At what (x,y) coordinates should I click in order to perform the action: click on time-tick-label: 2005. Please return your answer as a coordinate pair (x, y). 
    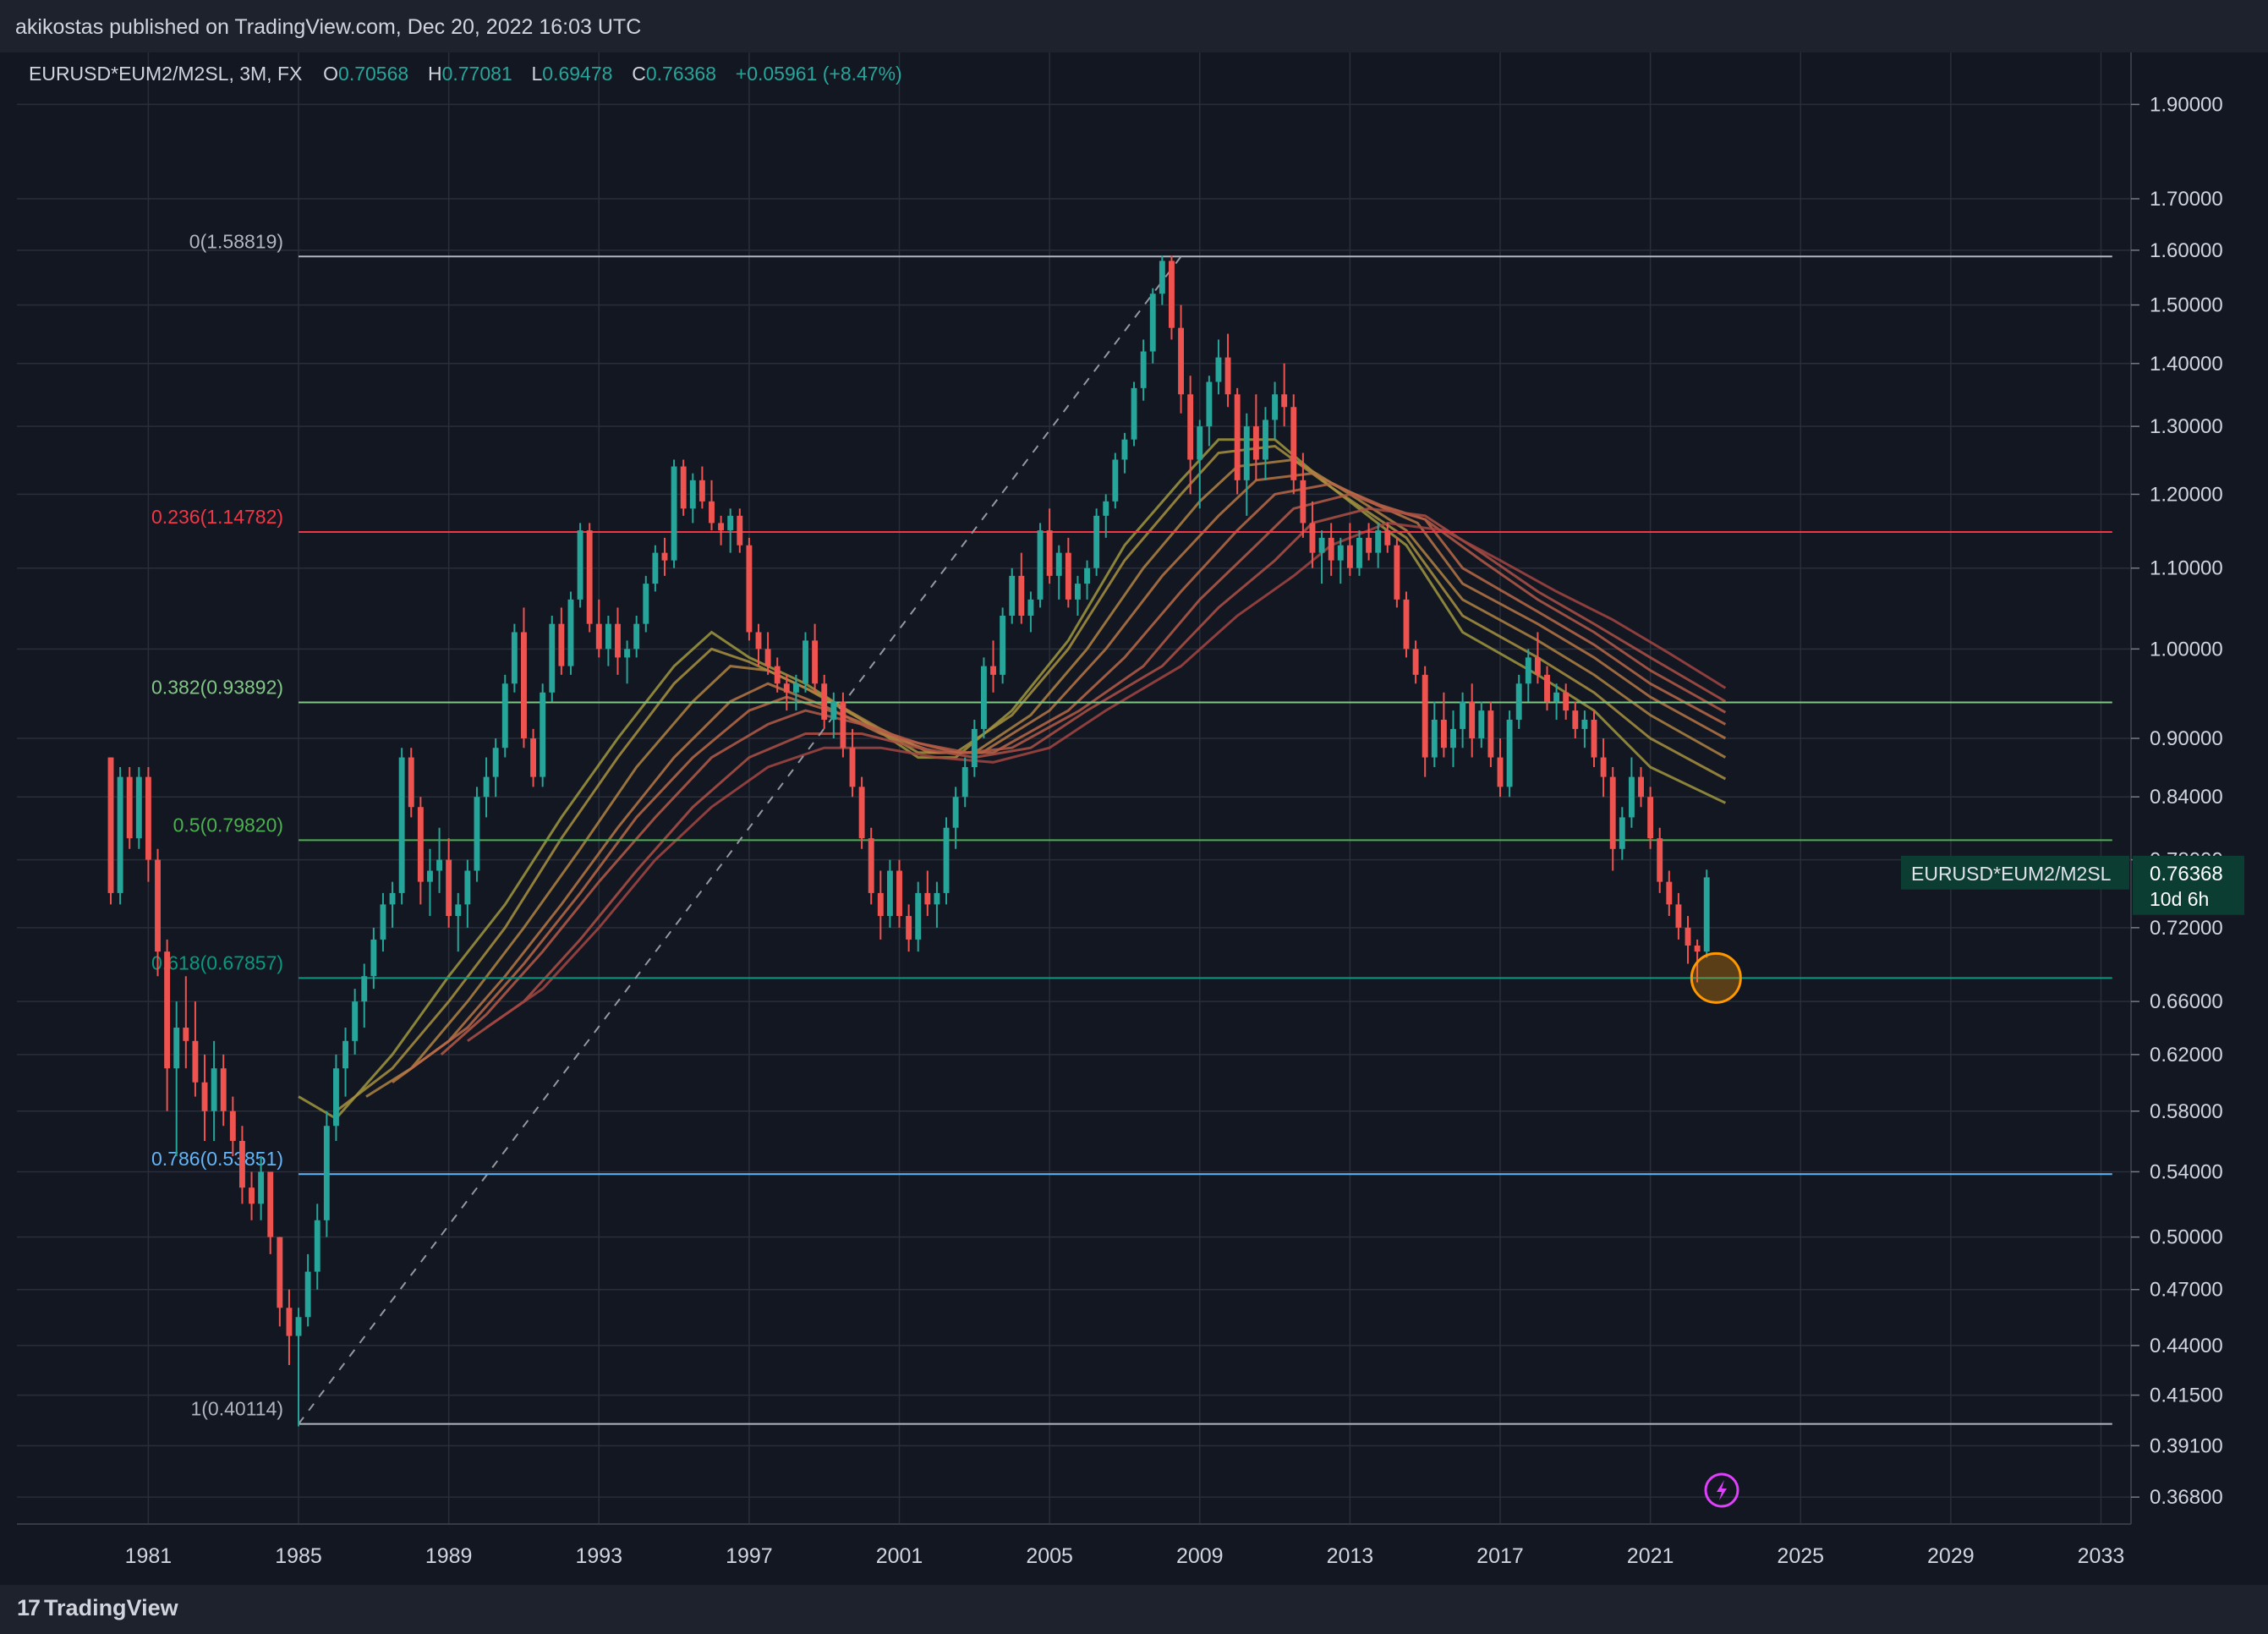
    Looking at the image, I should click on (1049, 1556).